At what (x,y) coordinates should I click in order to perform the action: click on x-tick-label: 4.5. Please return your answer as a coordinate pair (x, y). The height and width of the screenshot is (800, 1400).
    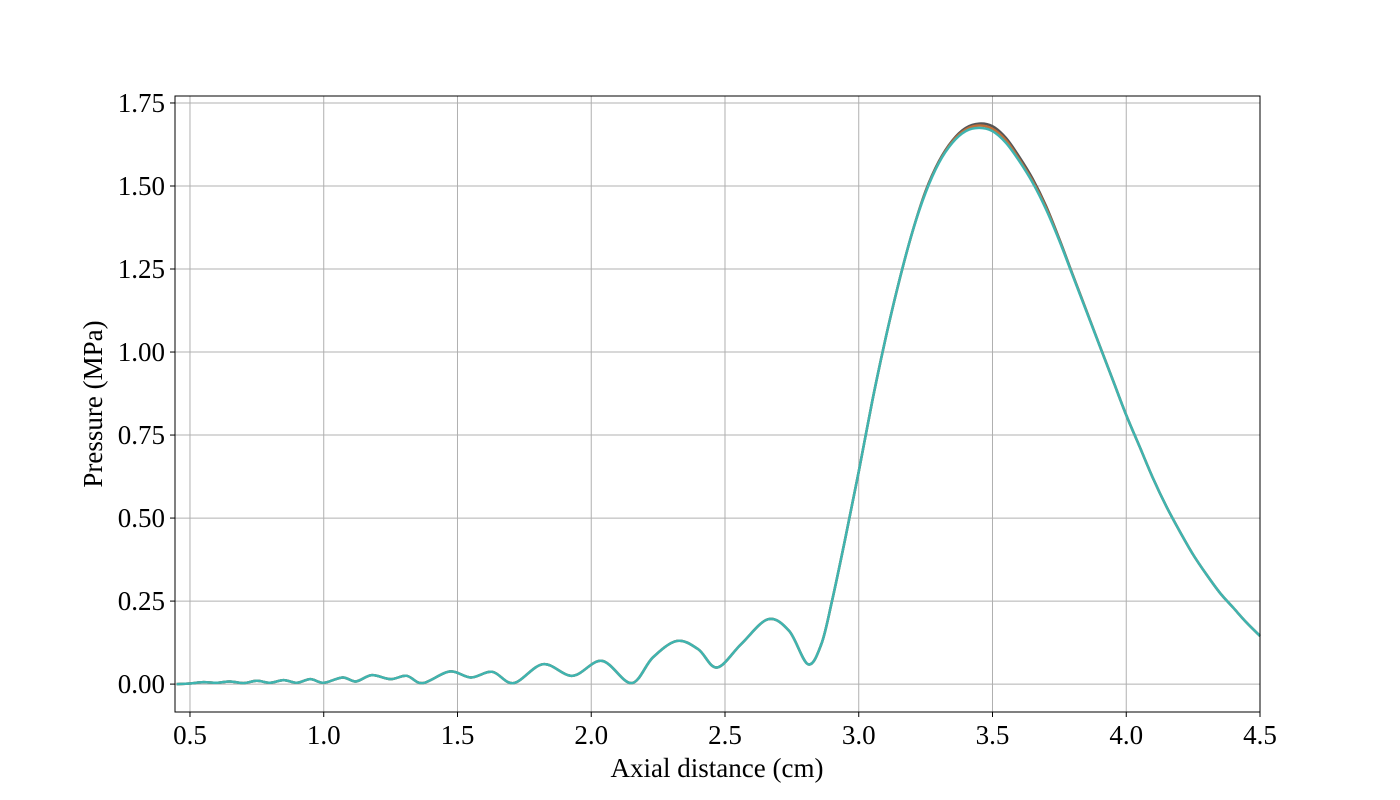
    Looking at the image, I should click on (1260, 735).